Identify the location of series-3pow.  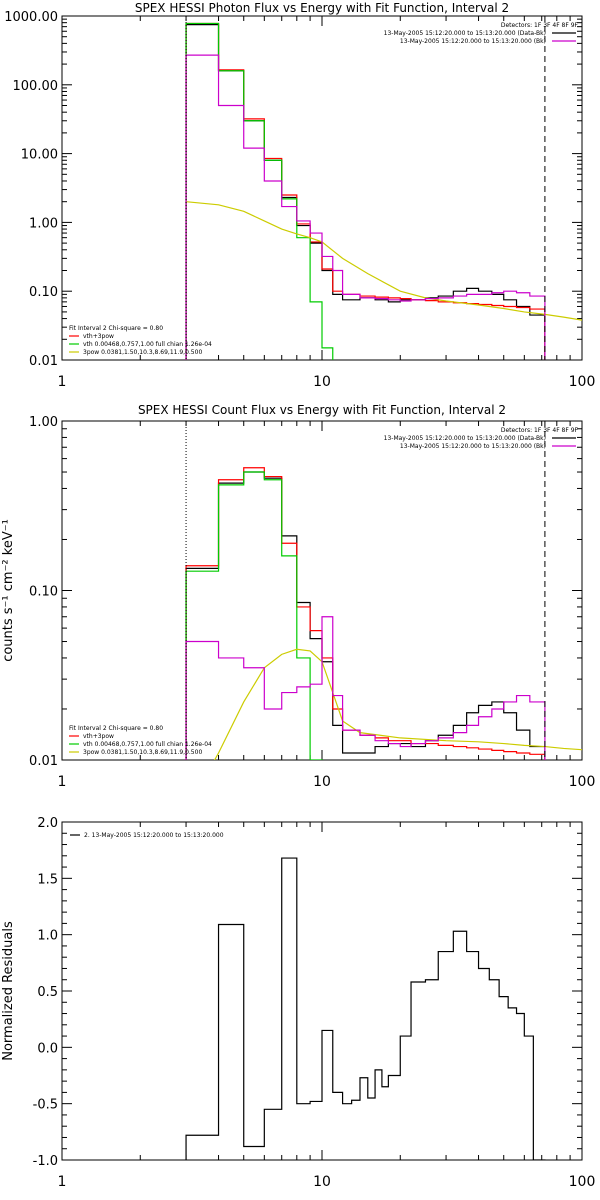
(383, 261).